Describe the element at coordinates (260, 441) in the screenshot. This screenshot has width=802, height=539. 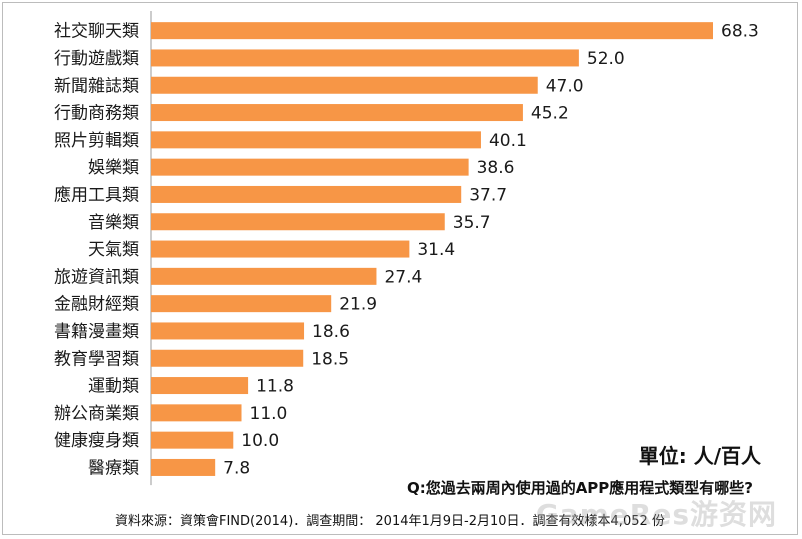
I see `value-label: 10.0` at that location.